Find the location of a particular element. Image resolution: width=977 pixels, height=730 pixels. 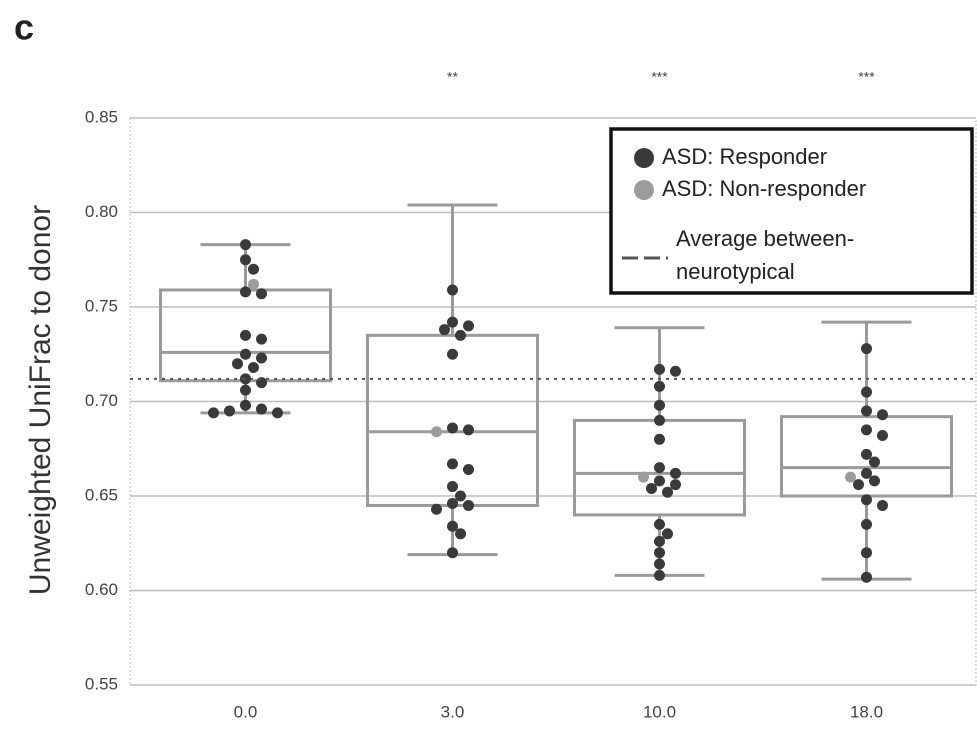

y-tick-label: 0.60 is located at coordinates (101, 589).